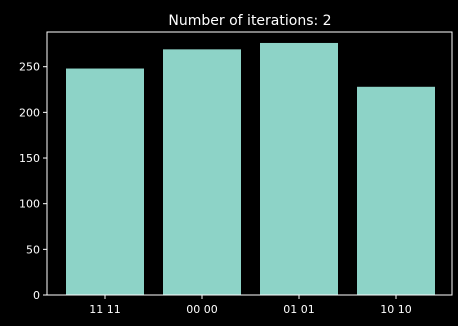 This screenshot has height=326, width=458. I want to click on x-tick-label: 01 01, so click(299, 309).